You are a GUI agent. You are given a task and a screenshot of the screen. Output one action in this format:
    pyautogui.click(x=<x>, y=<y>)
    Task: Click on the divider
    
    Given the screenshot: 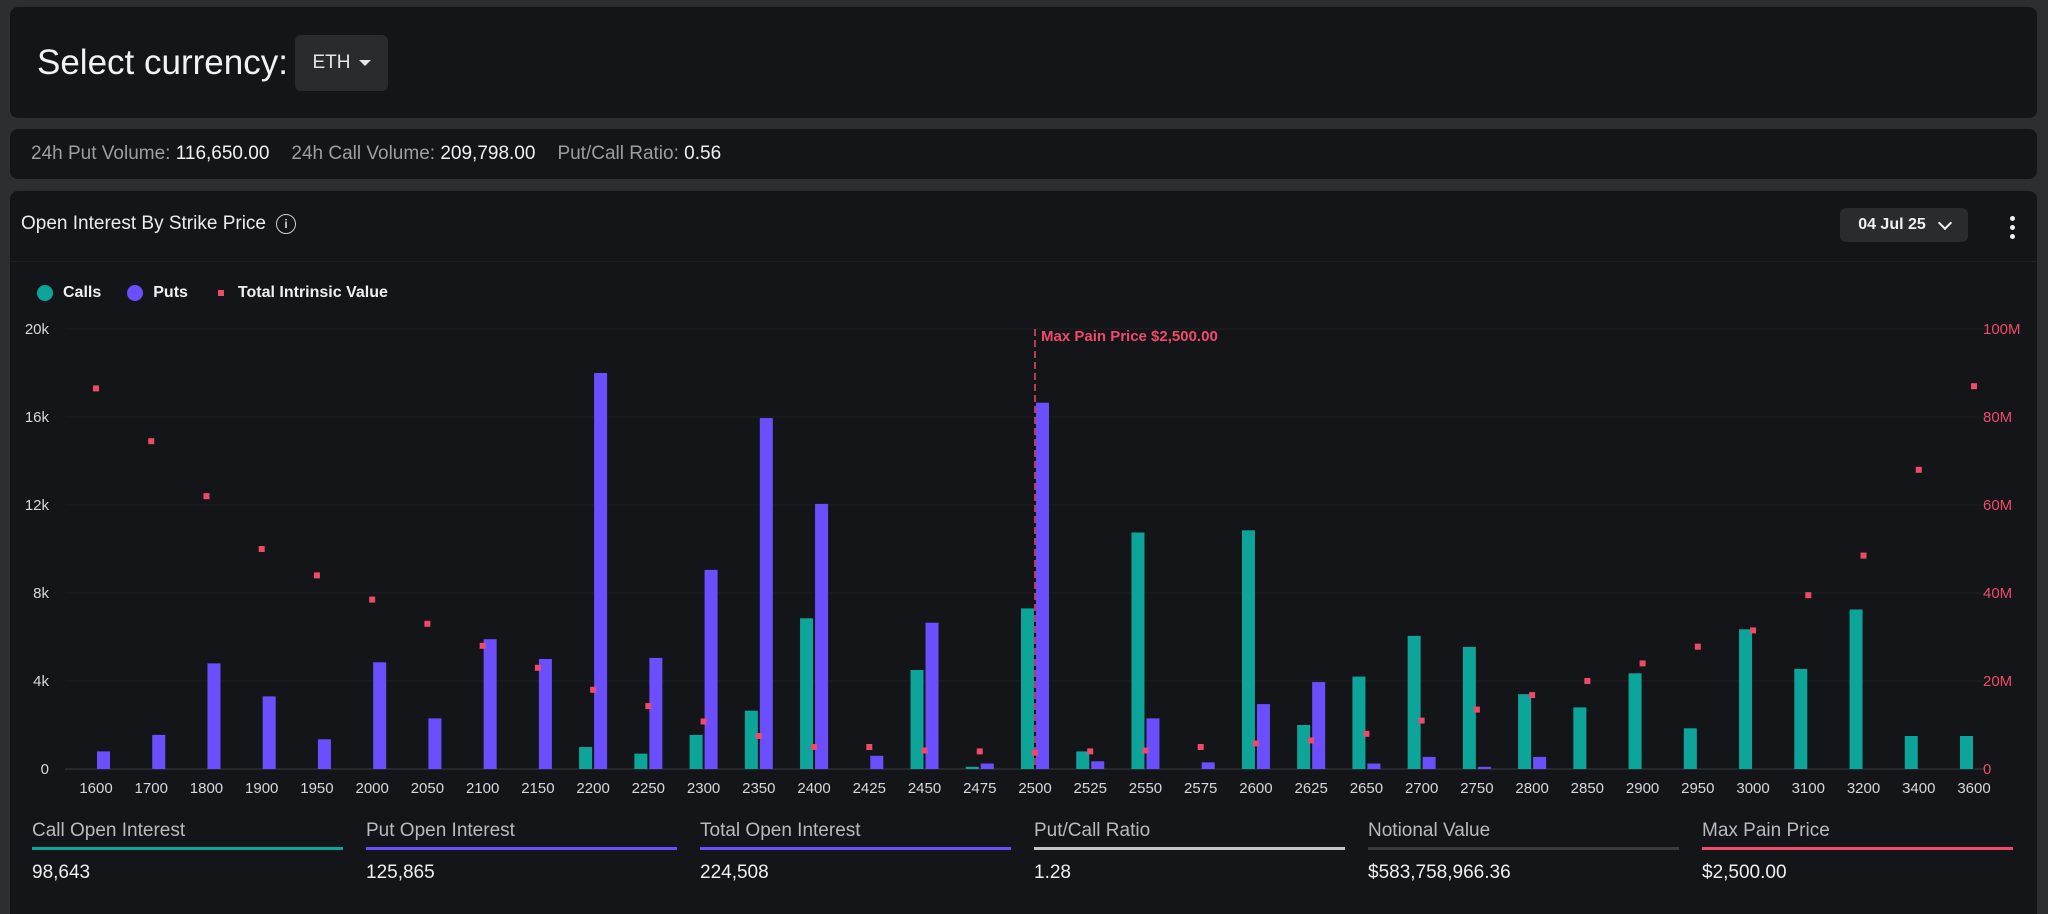 What is the action you would take?
    pyautogui.click(x=1023, y=261)
    